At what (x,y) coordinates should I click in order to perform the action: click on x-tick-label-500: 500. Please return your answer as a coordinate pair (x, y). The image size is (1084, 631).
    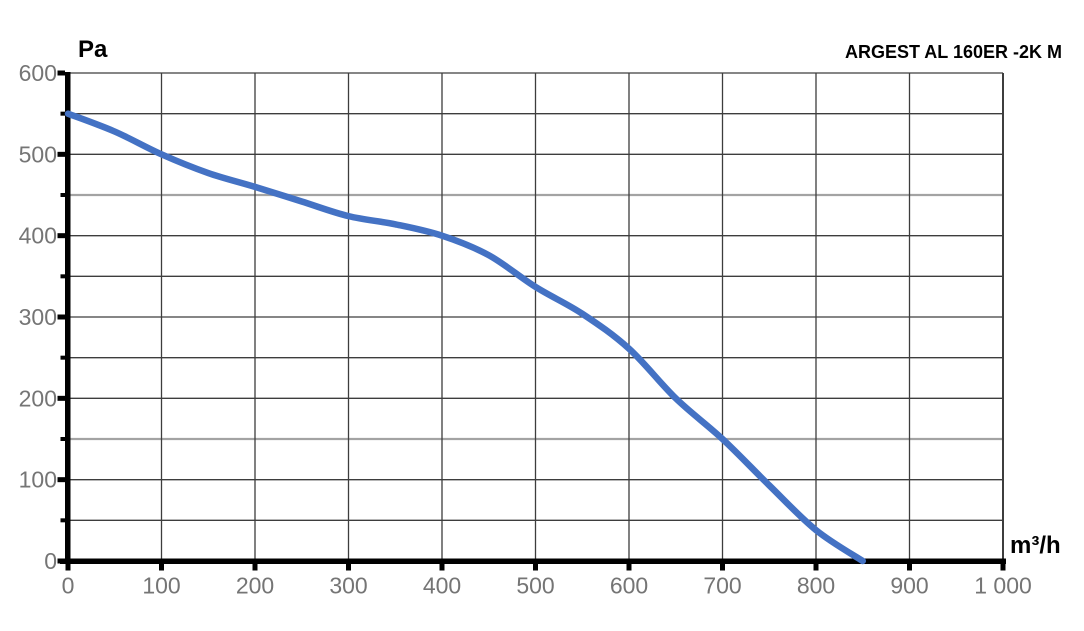
    Looking at the image, I should click on (535, 586).